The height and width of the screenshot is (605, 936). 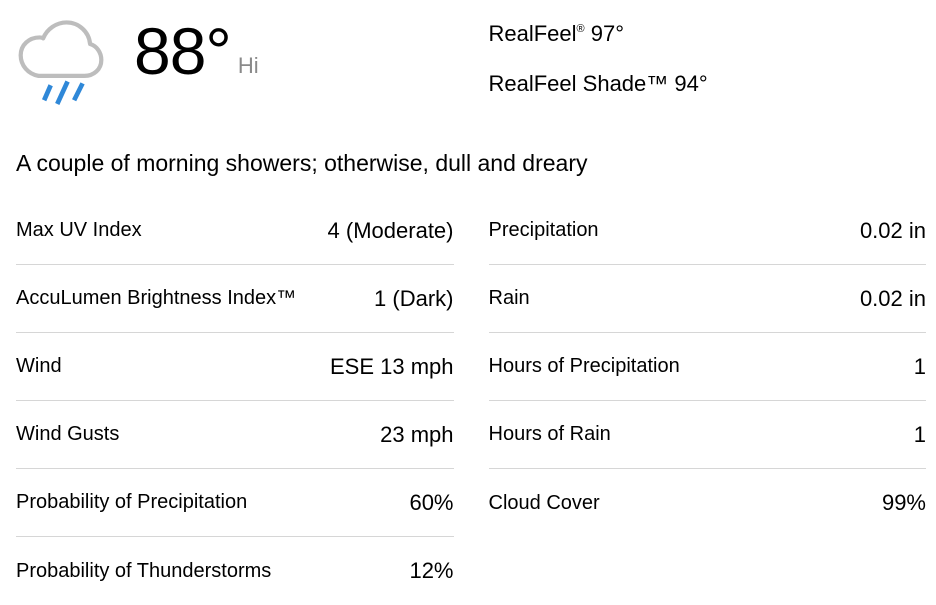 I want to click on detail-label: Wind, so click(x=39, y=366).